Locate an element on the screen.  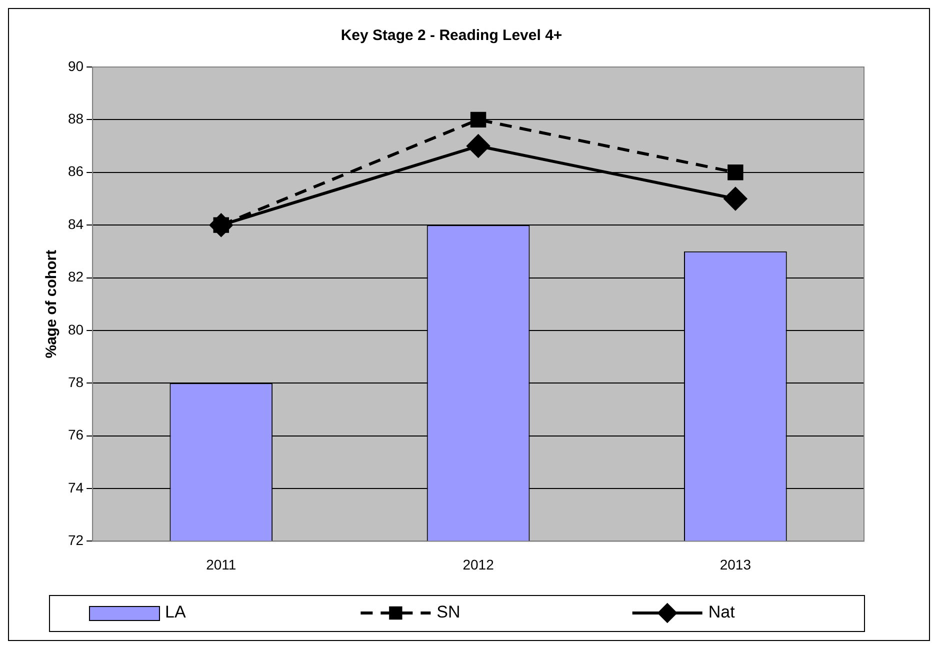
x-tick-label: 2011 is located at coordinates (221, 564).